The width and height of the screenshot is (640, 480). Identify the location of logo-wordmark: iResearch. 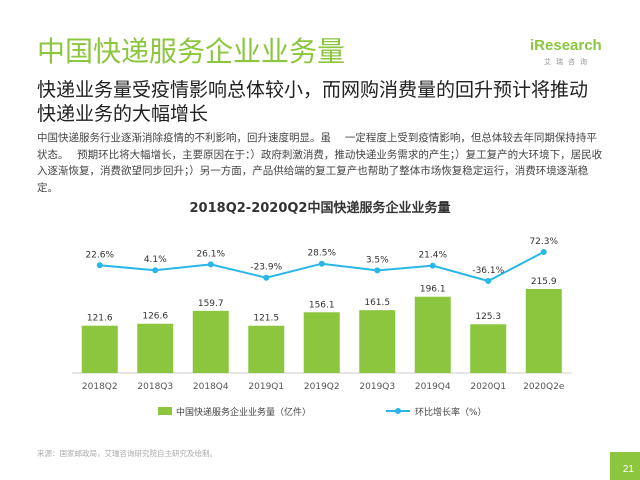
(570, 46).